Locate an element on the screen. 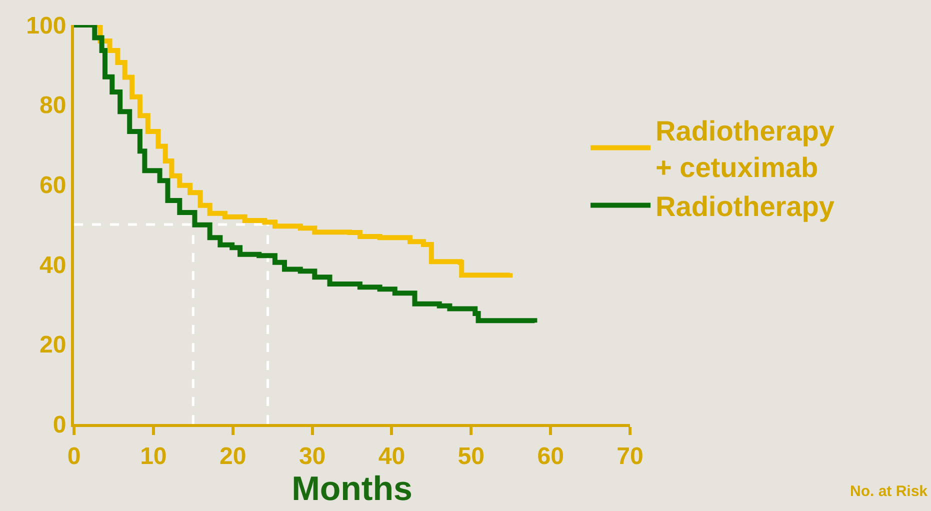 The image size is (931, 511). x-tick-label: 70 is located at coordinates (630, 456).